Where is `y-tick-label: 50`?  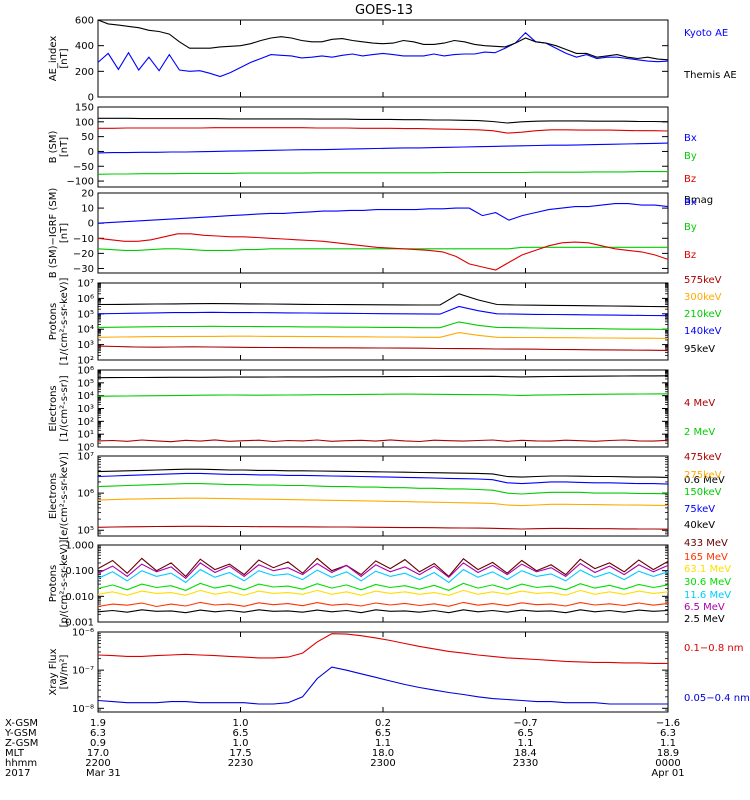
y-tick-label: 50 is located at coordinates (87, 137).